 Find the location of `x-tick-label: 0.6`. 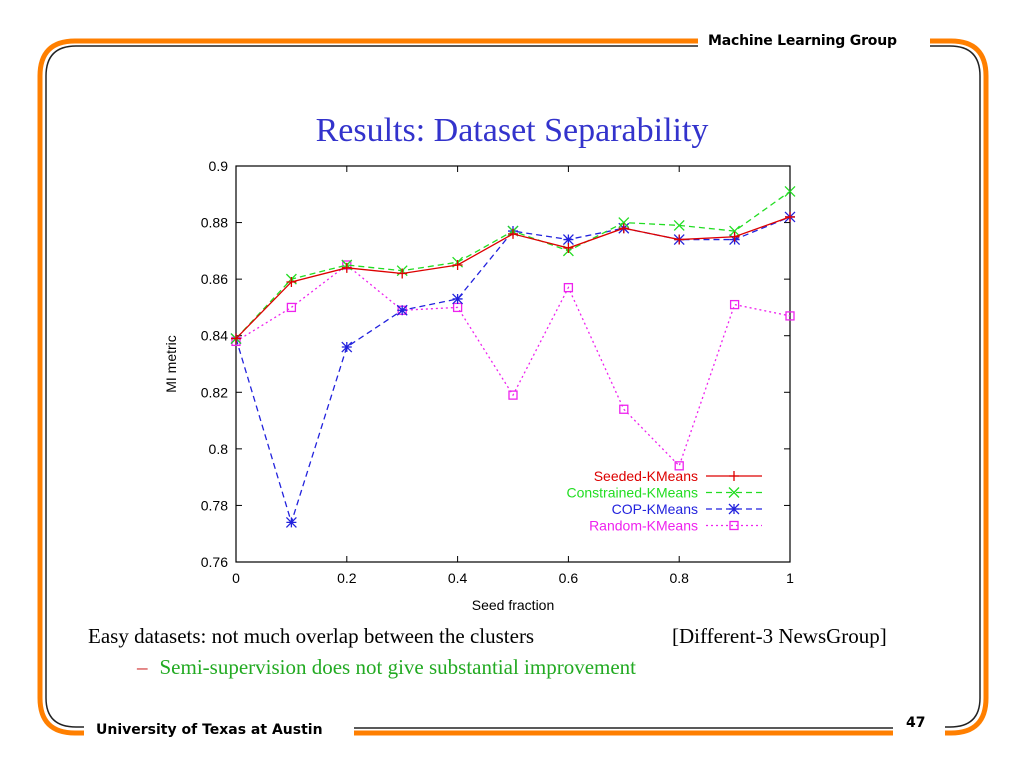

x-tick-label: 0.6 is located at coordinates (569, 578).